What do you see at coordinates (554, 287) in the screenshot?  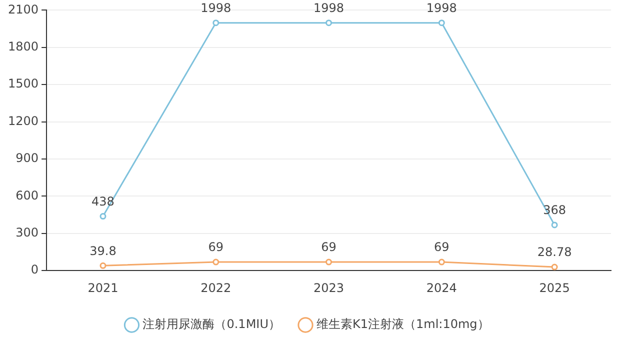 I see `x-tick-label: 2025` at bounding box center [554, 287].